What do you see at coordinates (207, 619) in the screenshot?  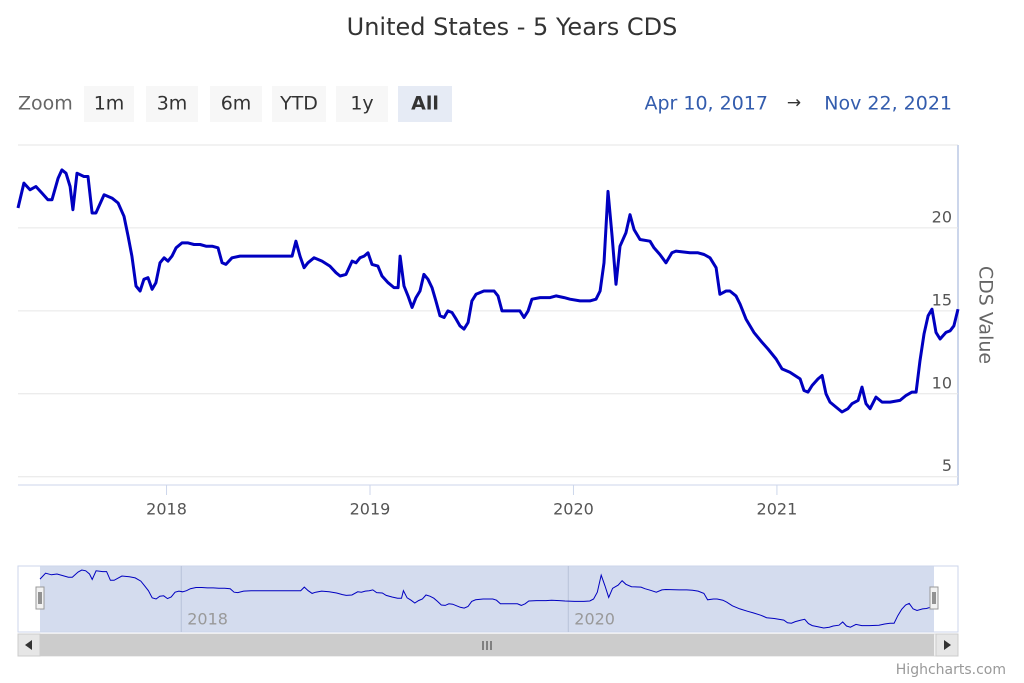 I see `navigator-tick-label: 2018` at bounding box center [207, 619].